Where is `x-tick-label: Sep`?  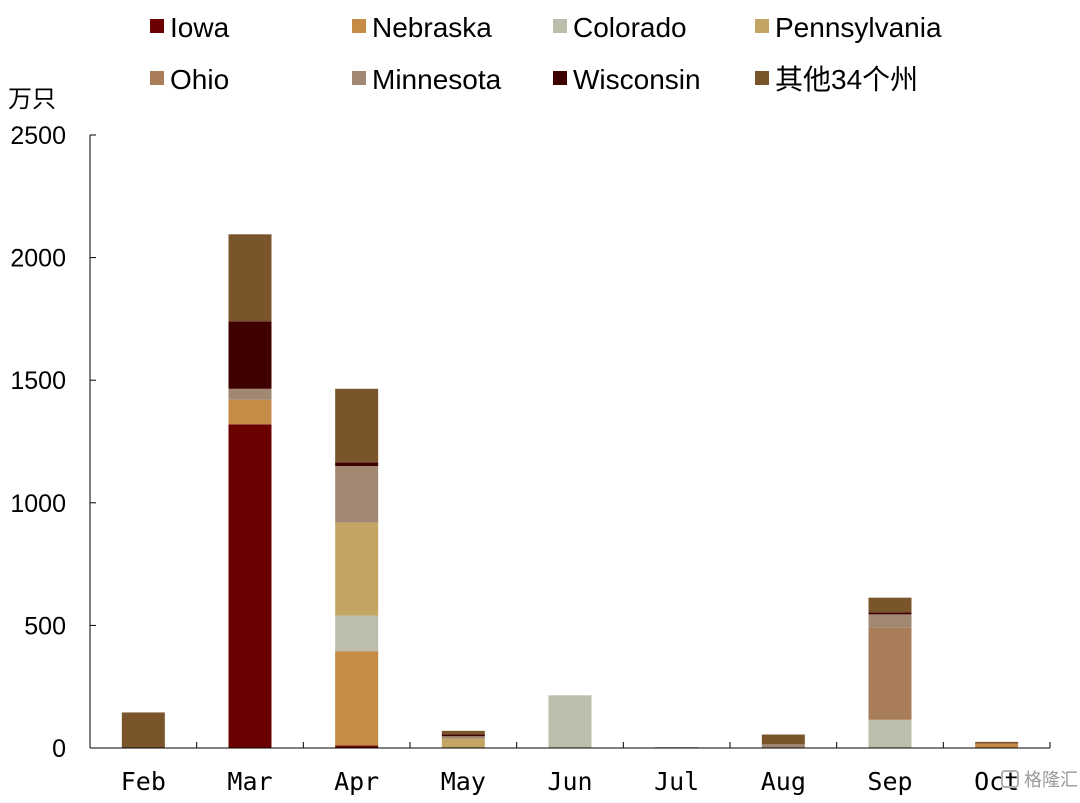
x-tick-label: Sep is located at coordinates (889, 781).